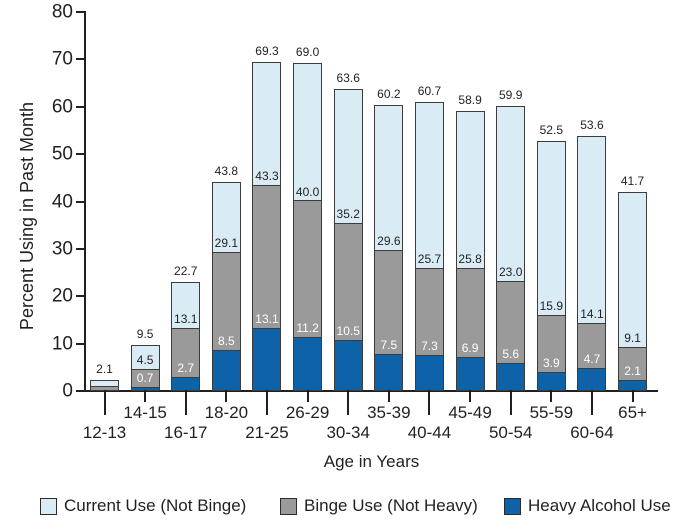  I want to click on x-tick-label-40-44: 40-44, so click(429, 432).